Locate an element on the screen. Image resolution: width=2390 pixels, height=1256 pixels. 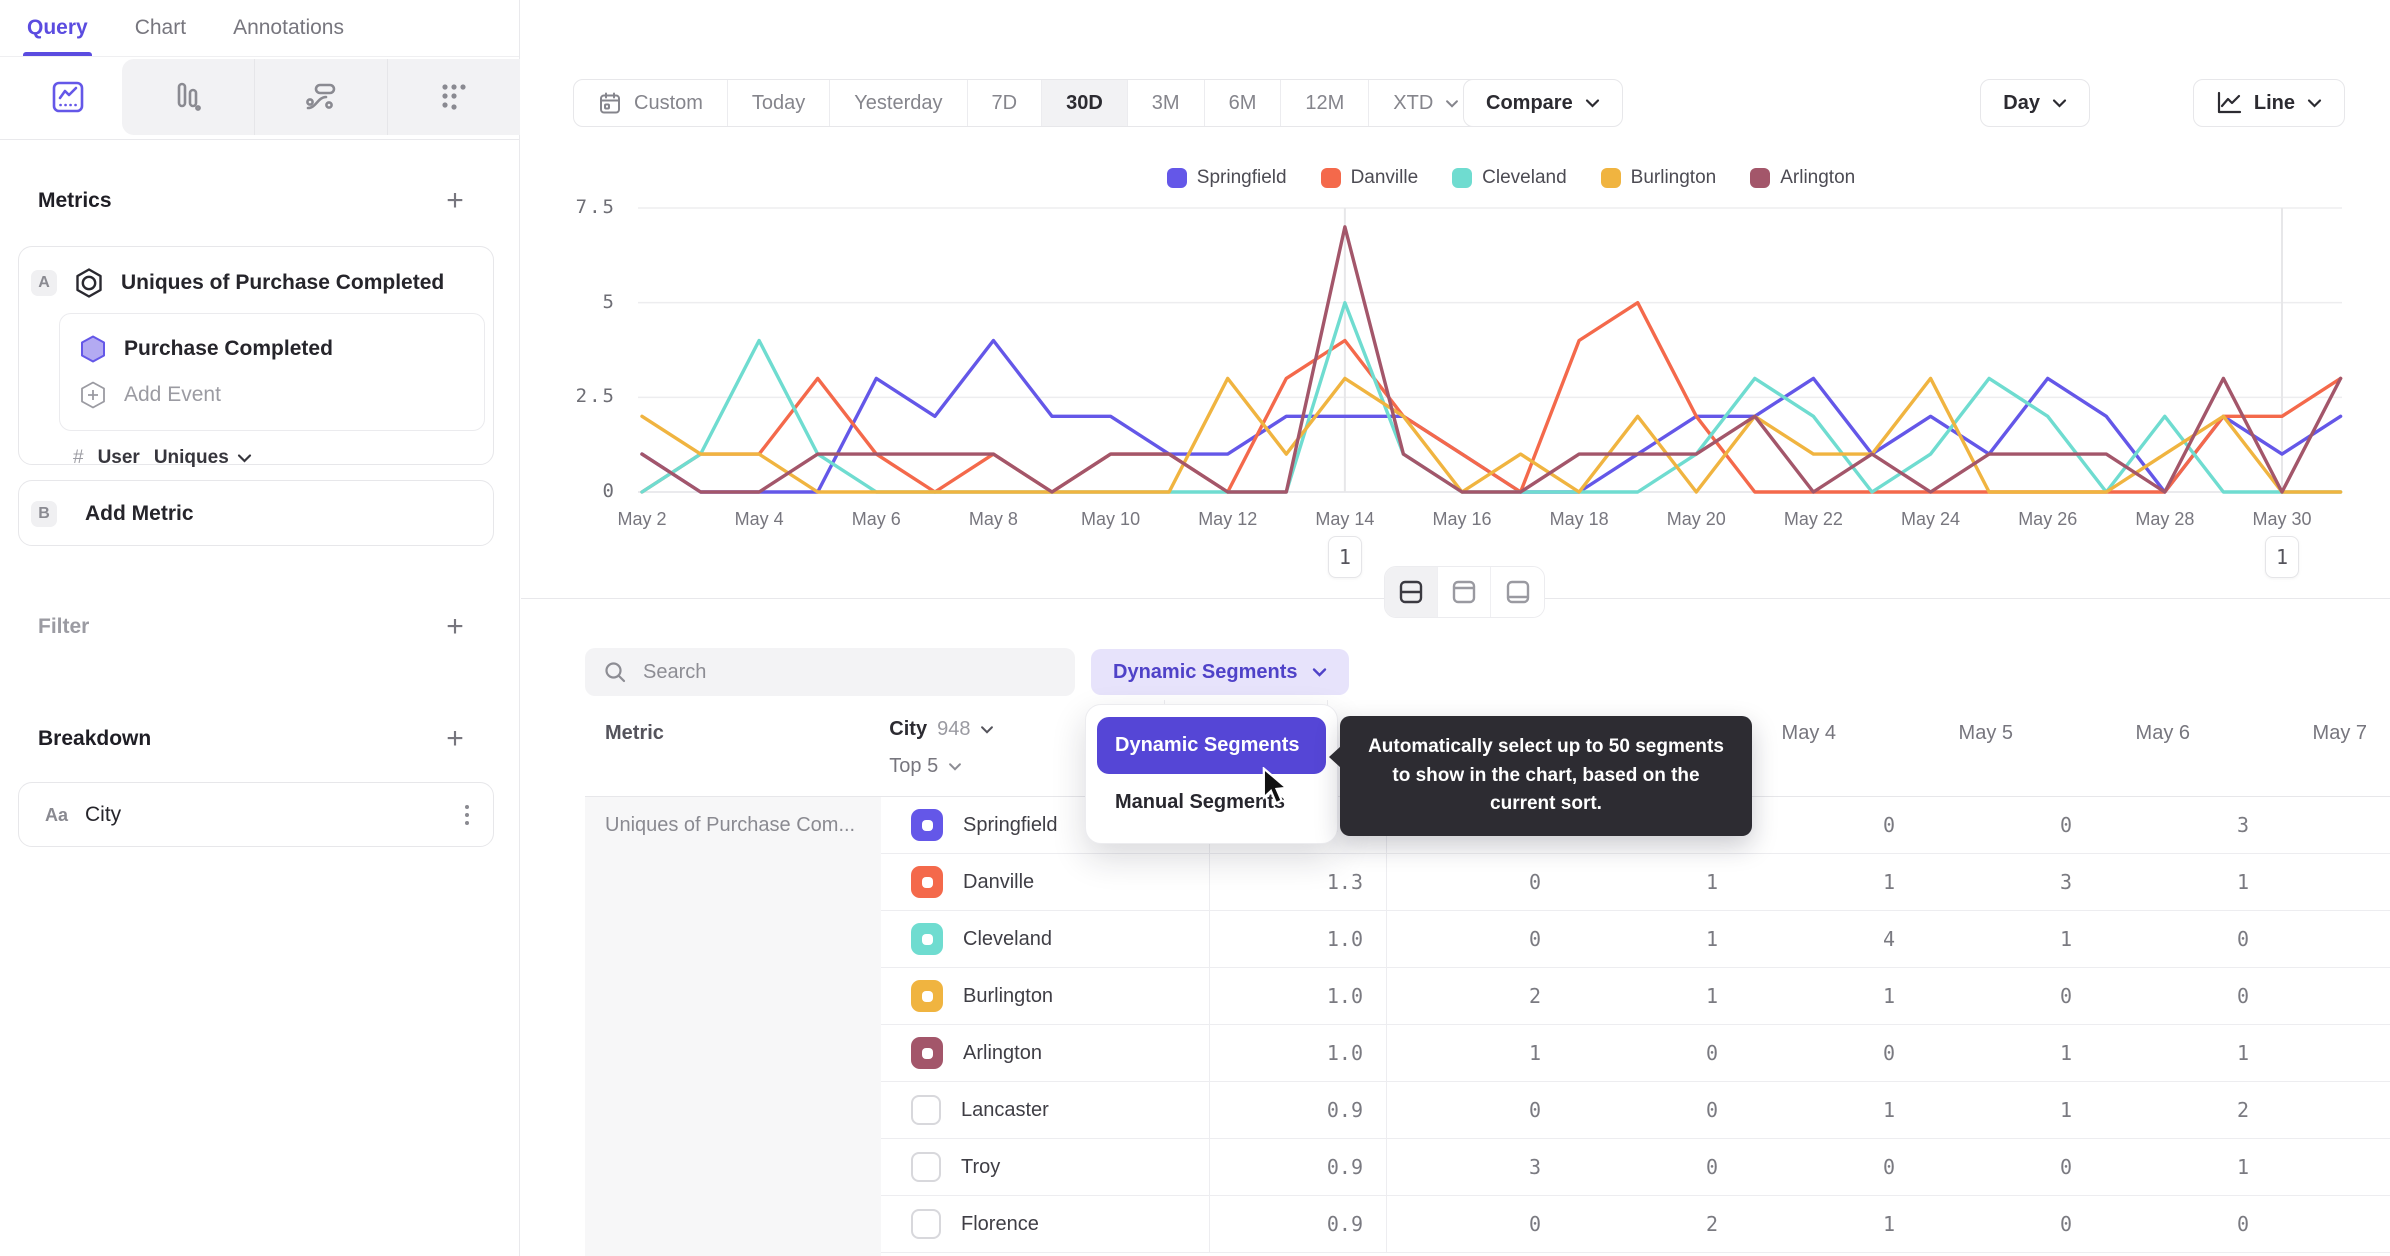
layout-chart-top-toggle is located at coordinates (1464, 592).